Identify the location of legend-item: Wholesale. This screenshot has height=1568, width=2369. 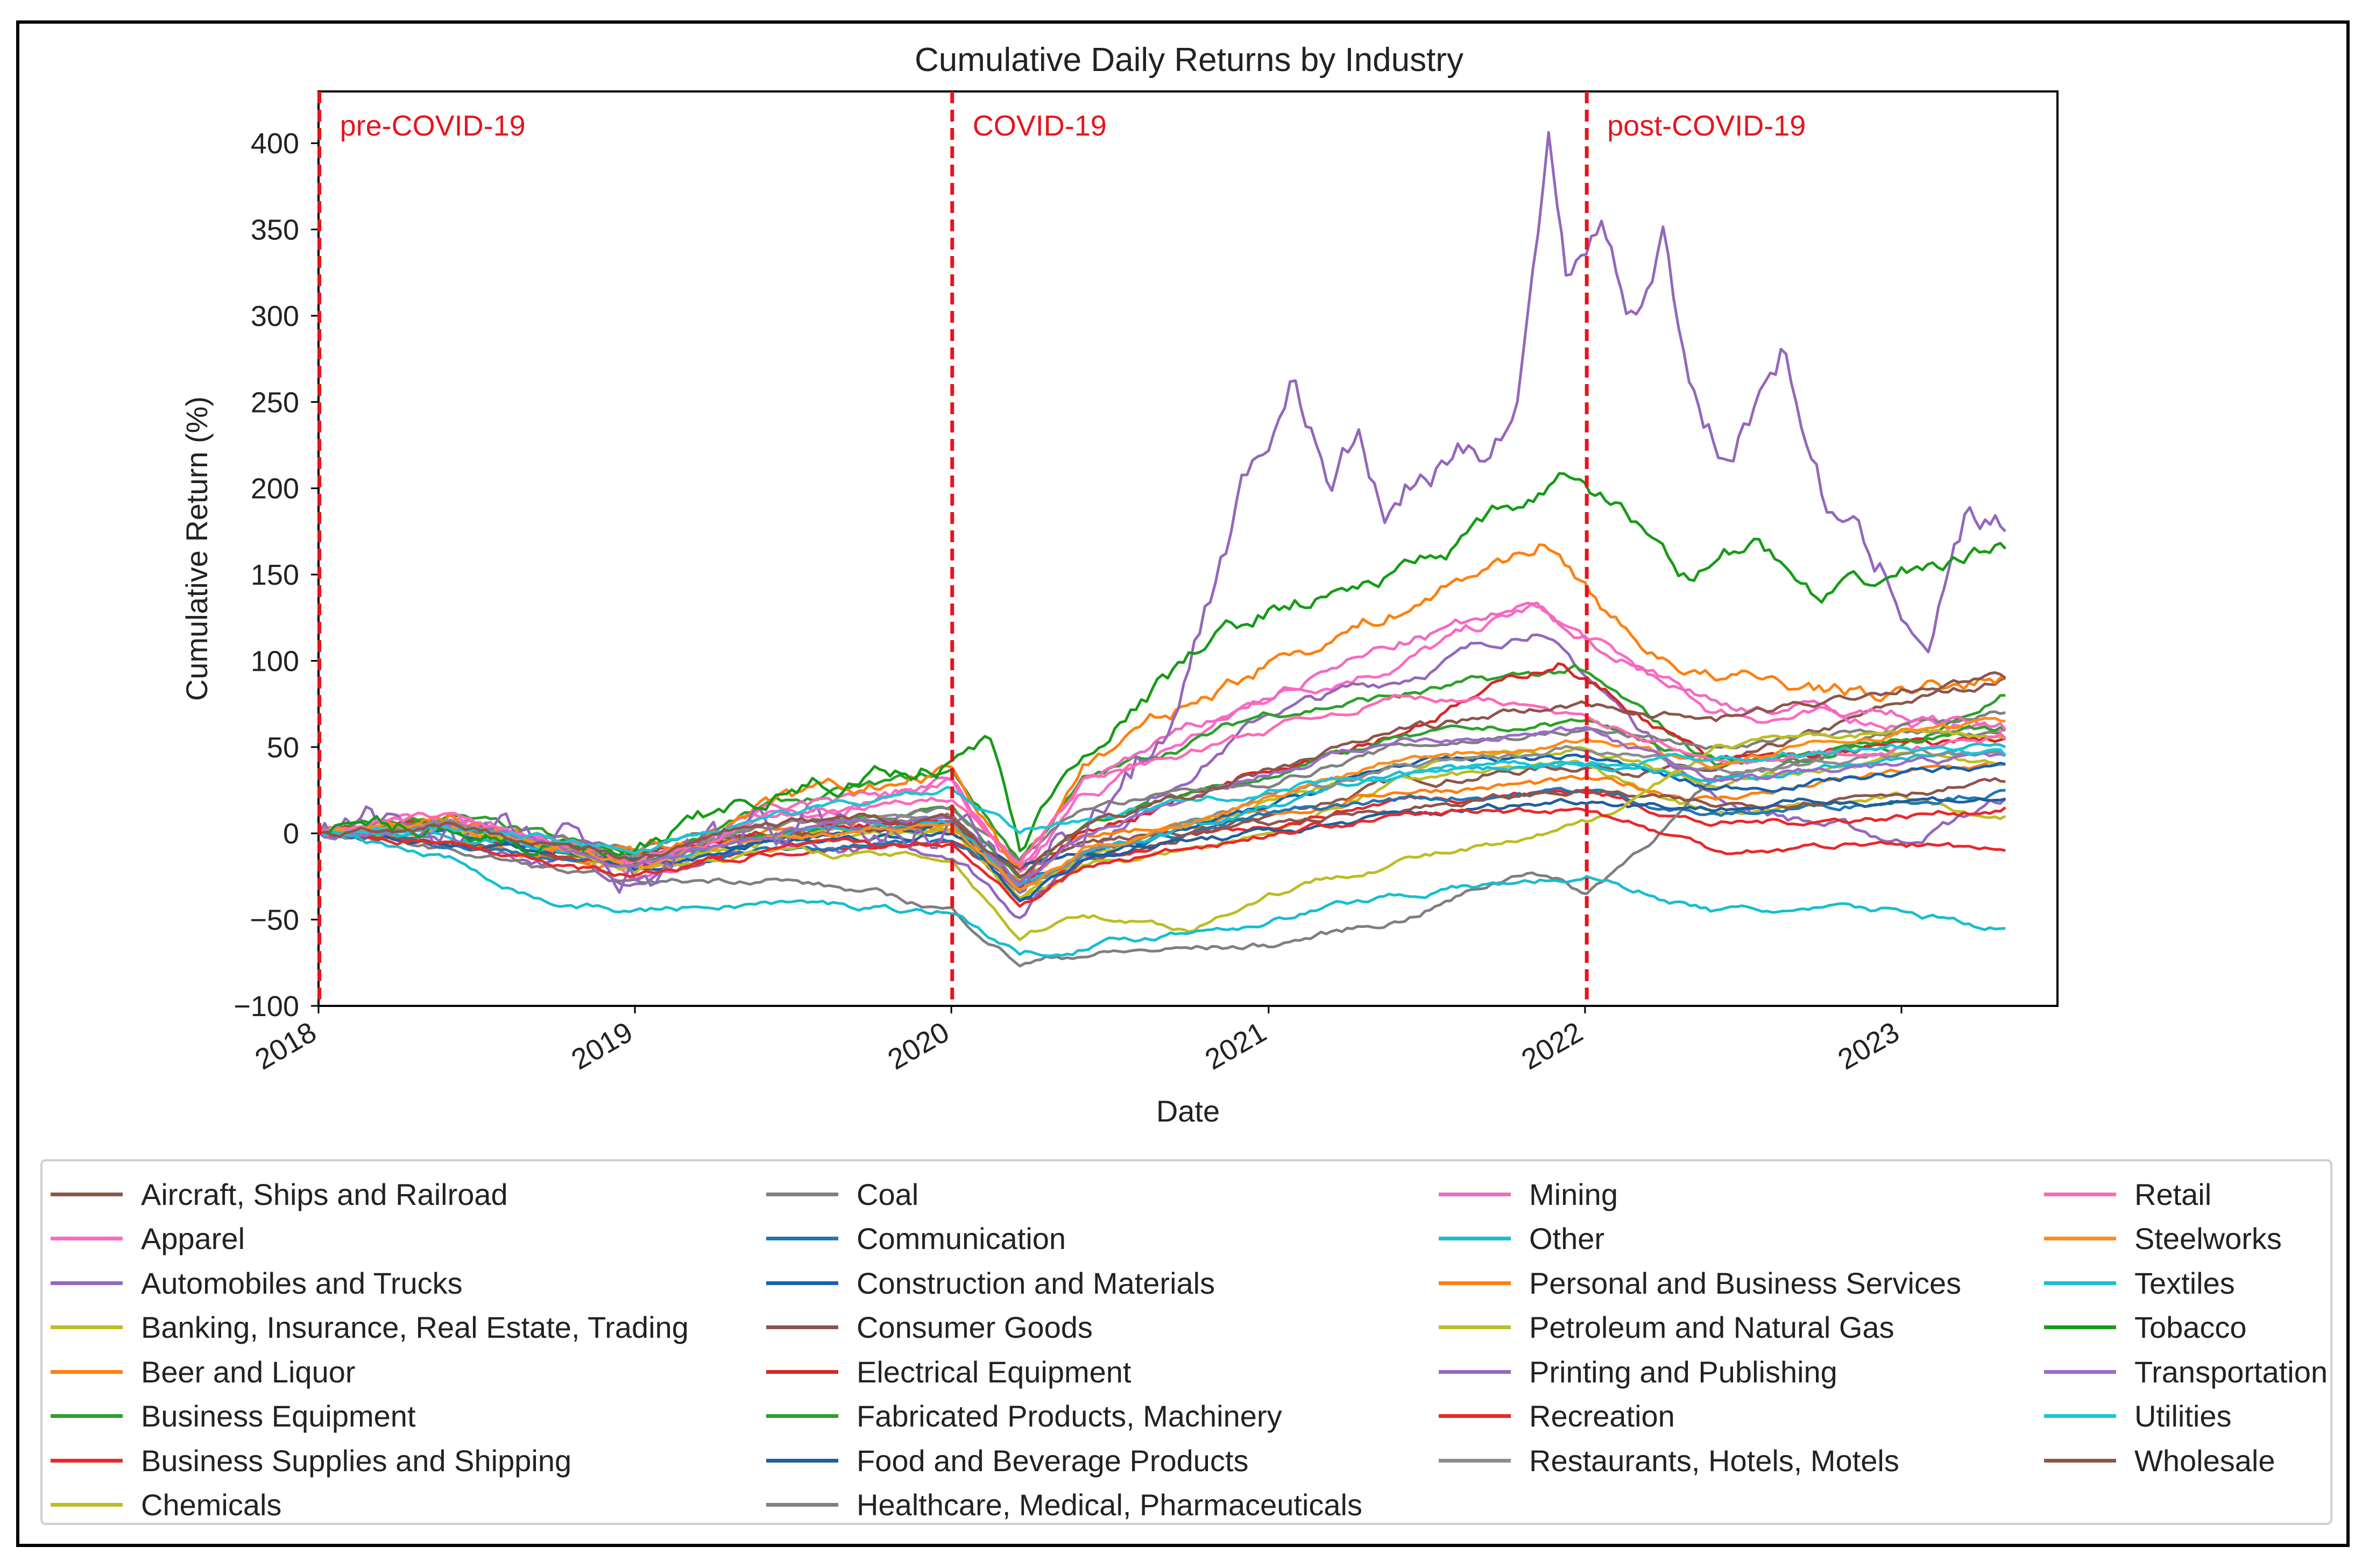
(2159, 1460).